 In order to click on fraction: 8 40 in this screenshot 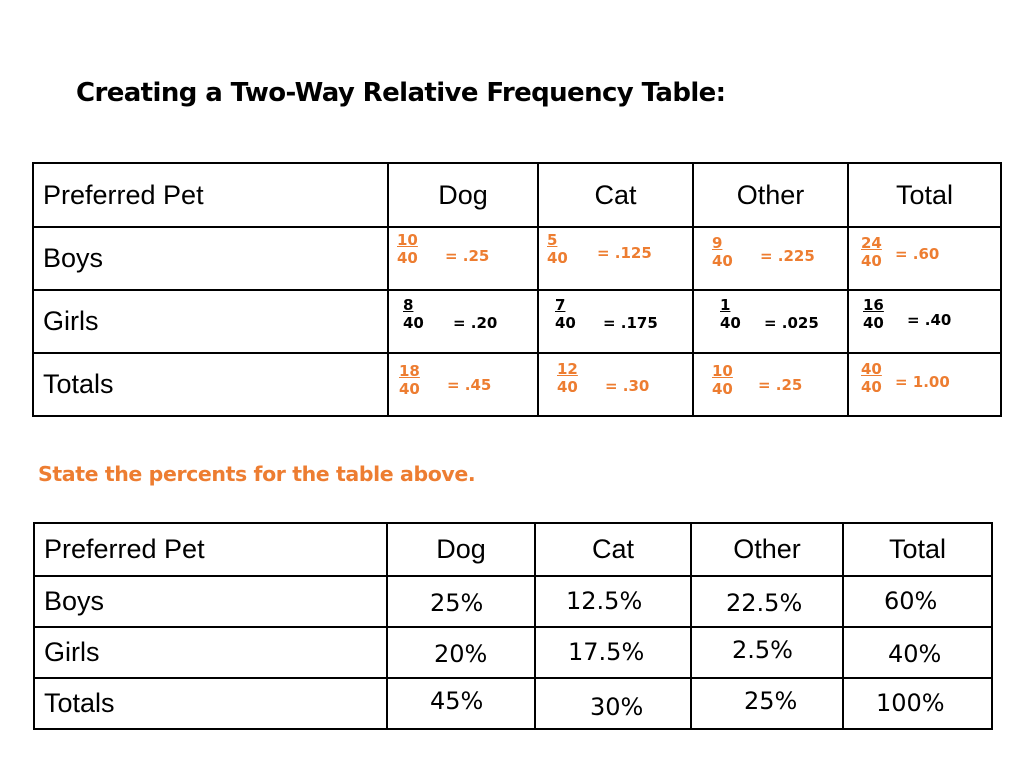, I will do `click(413, 314)`.